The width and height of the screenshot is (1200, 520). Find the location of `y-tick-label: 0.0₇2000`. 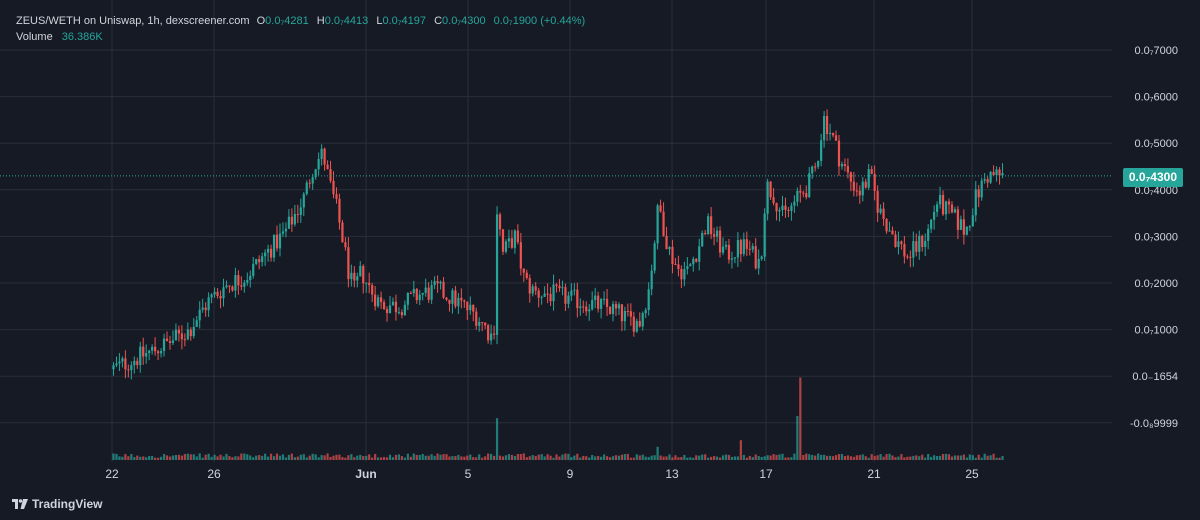

y-tick-label: 0.0₇2000 is located at coordinates (1156, 284).